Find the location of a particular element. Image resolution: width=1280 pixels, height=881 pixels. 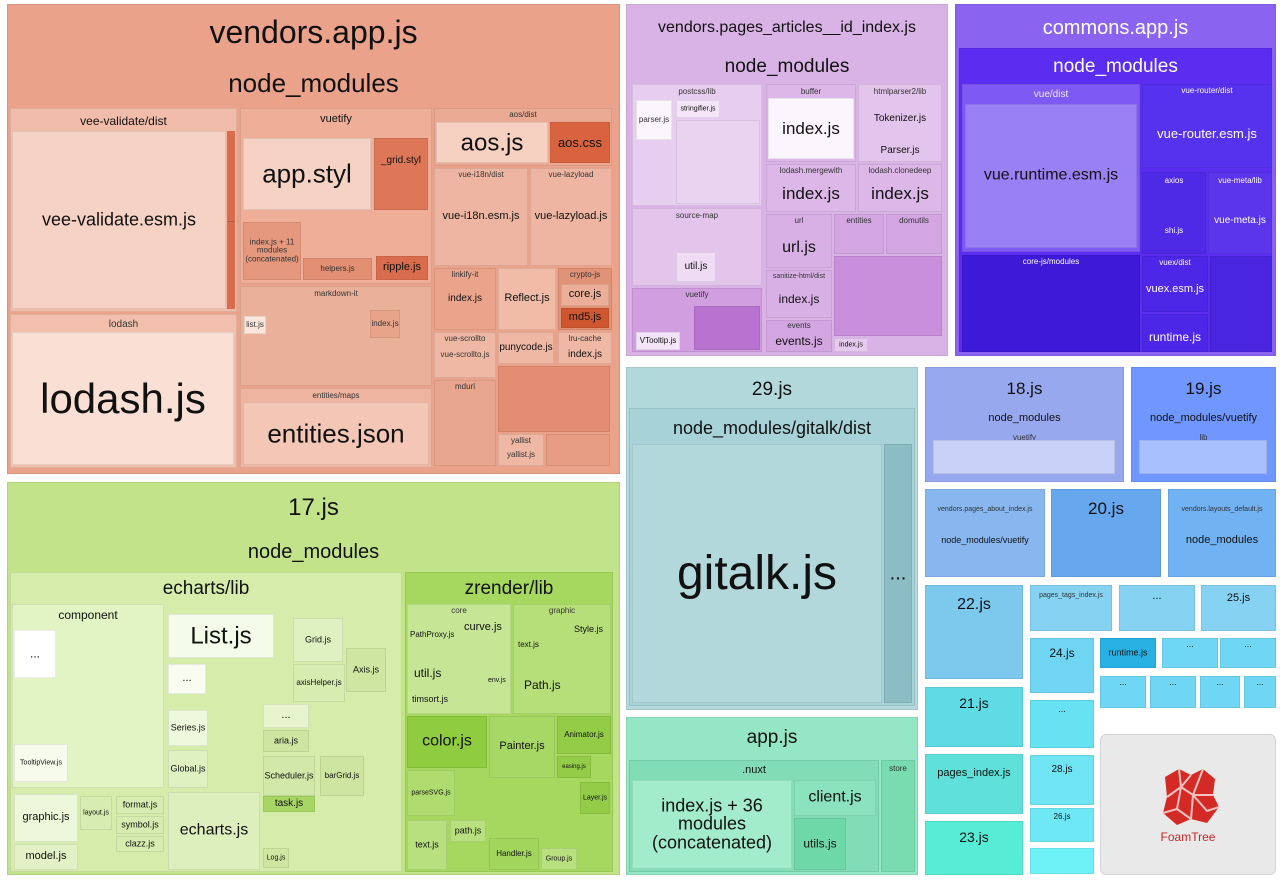

file-list-js: list.js is located at coordinates (255, 325).